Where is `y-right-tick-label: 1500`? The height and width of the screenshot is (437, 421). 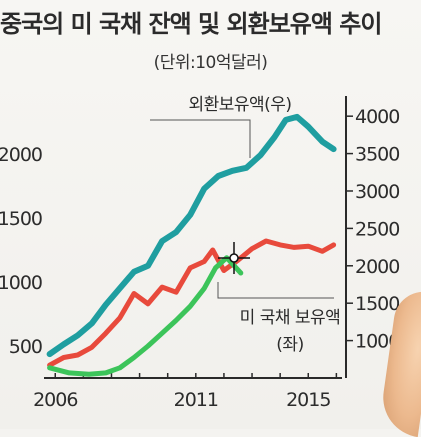
y-right-tick-label: 1500 is located at coordinates (377, 304).